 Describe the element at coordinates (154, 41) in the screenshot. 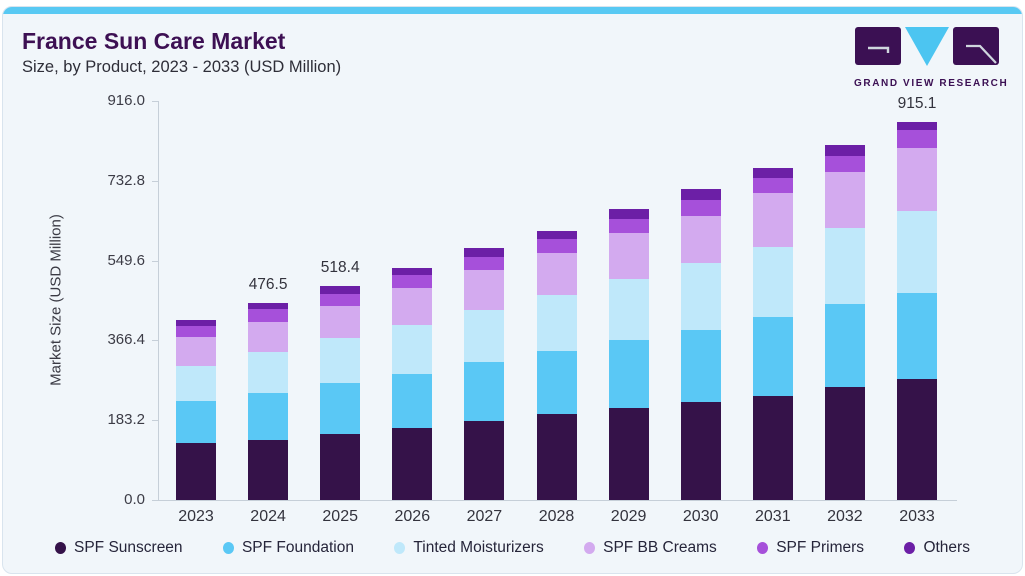

I see `page-title: France Sun Care Market` at that location.